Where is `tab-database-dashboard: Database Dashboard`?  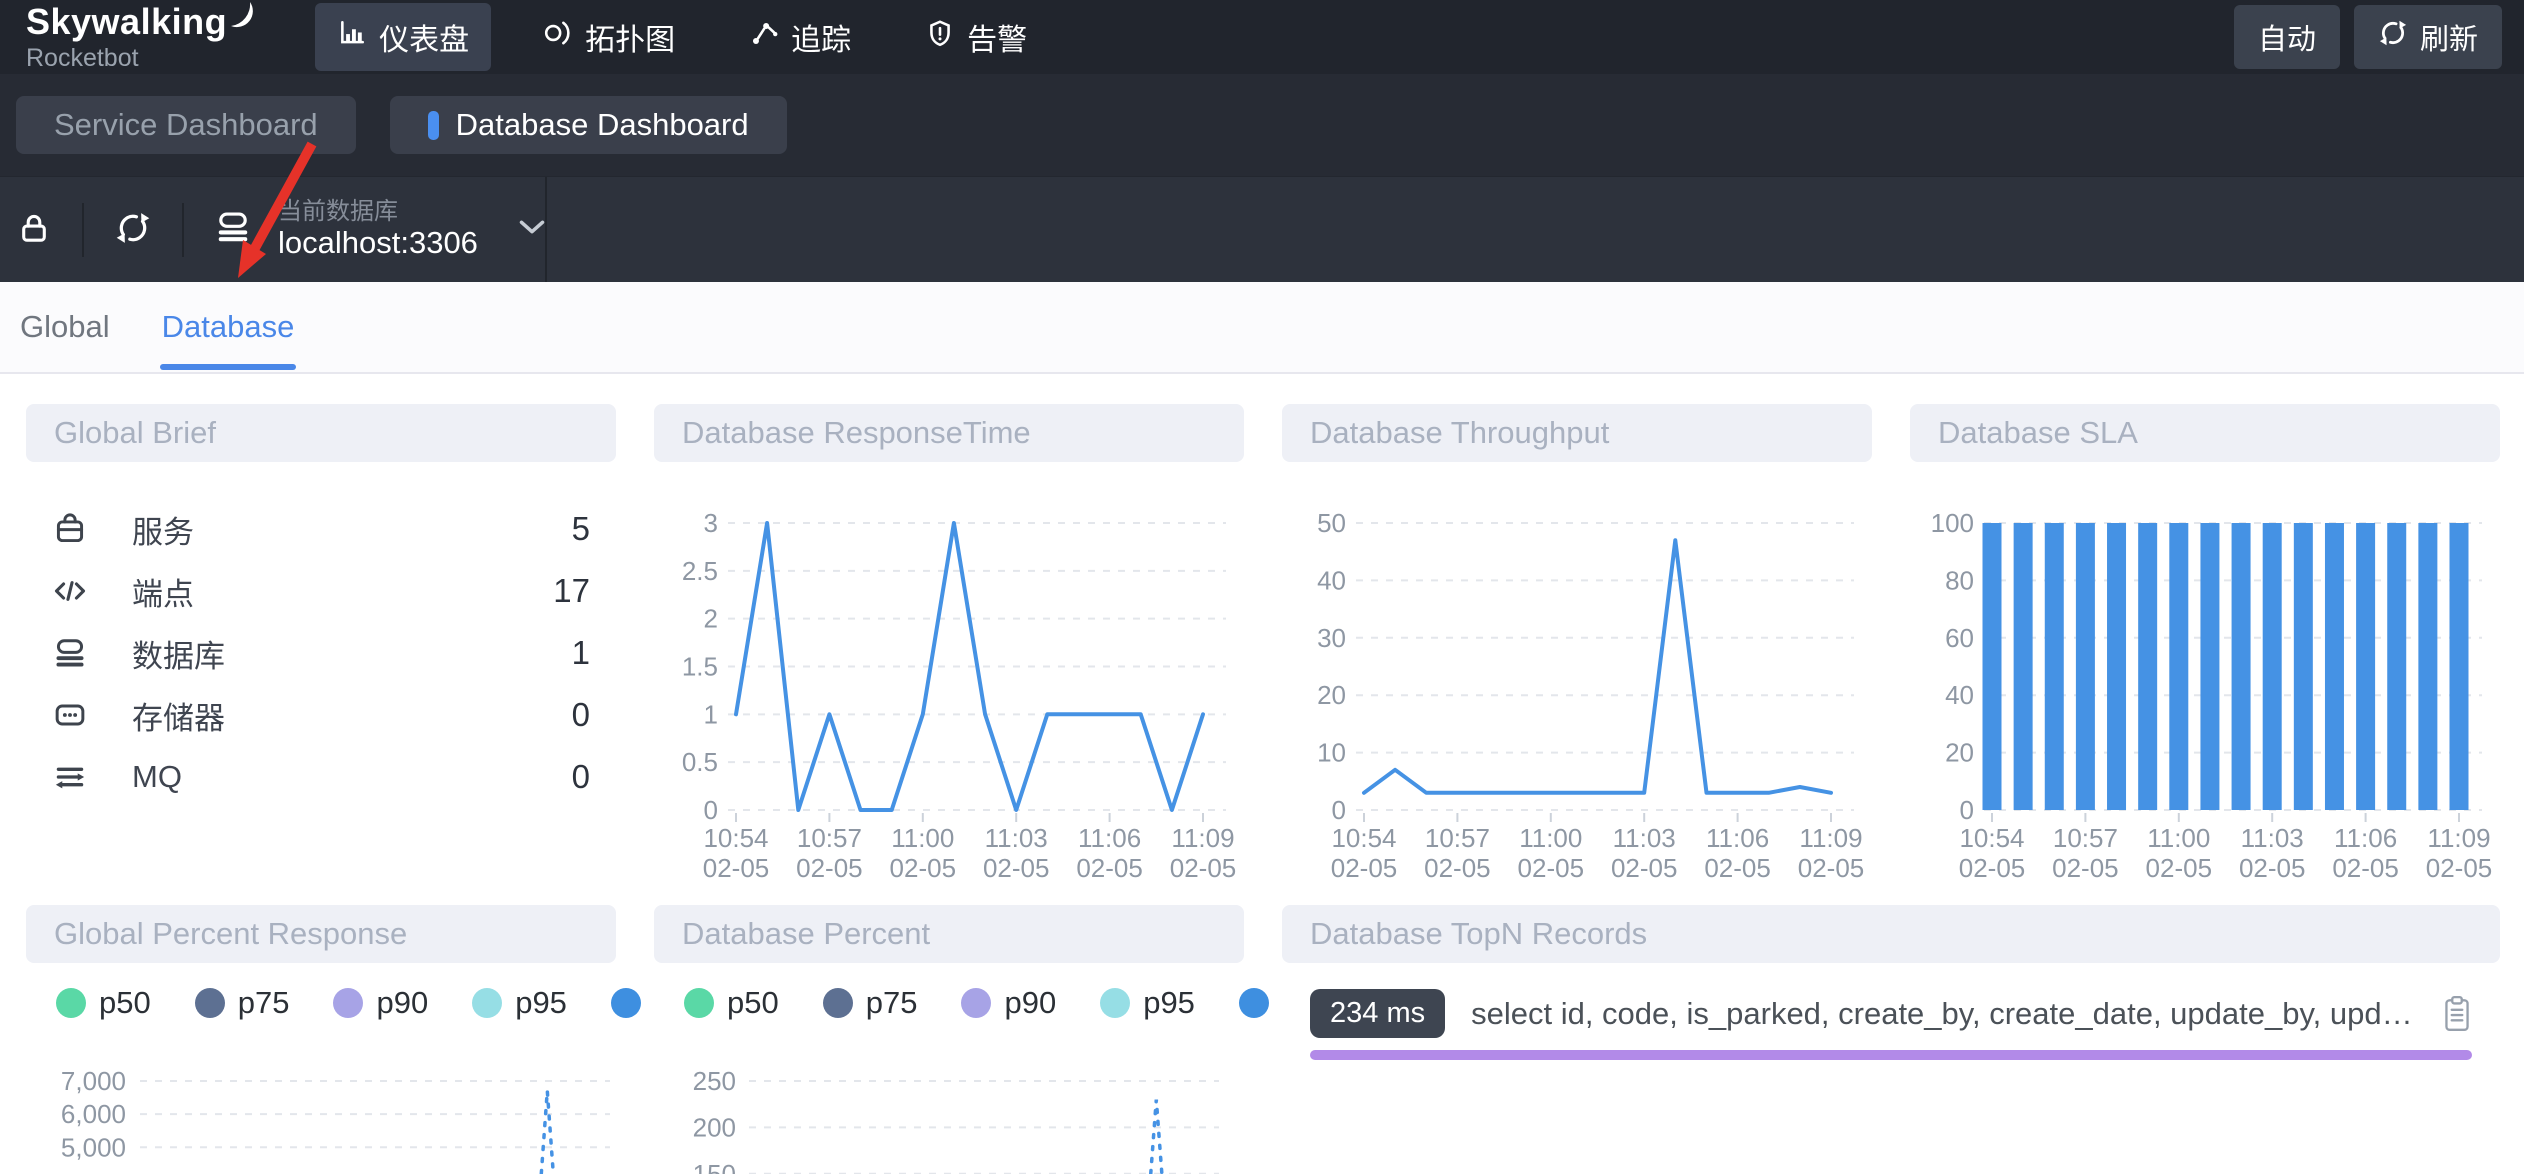 tab-database-dashboard: Database Dashboard is located at coordinates (588, 125).